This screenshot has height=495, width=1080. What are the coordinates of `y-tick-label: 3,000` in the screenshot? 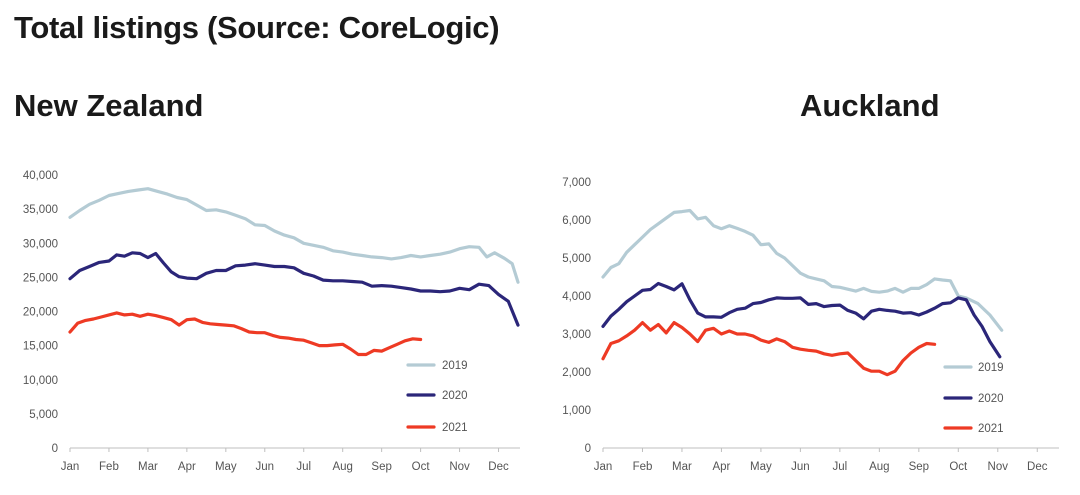 It's located at (576, 335).